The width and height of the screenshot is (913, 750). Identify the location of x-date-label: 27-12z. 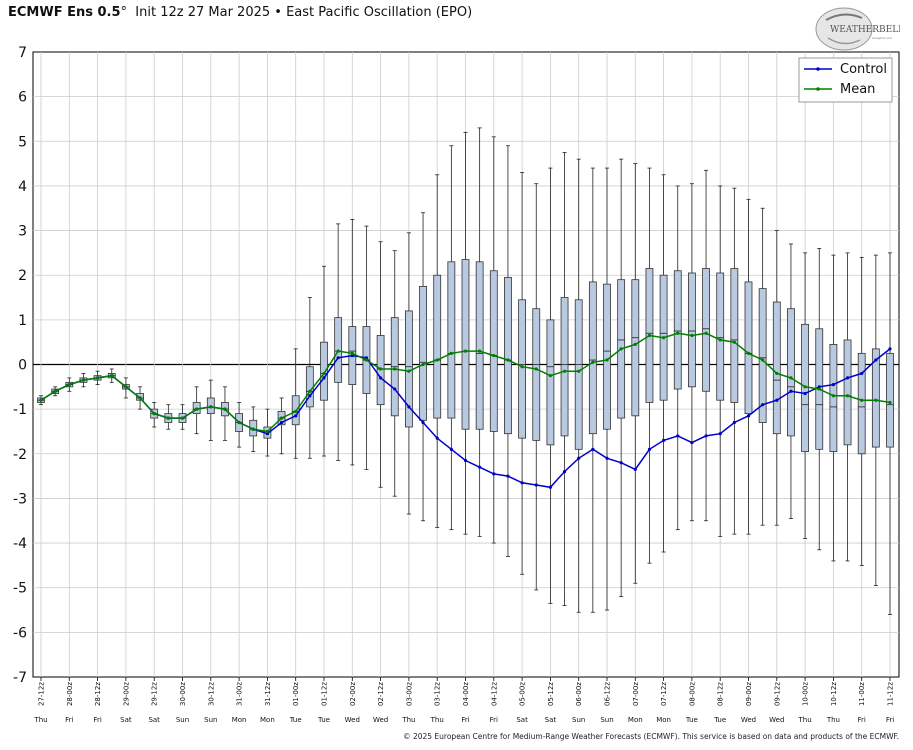
(42, 694).